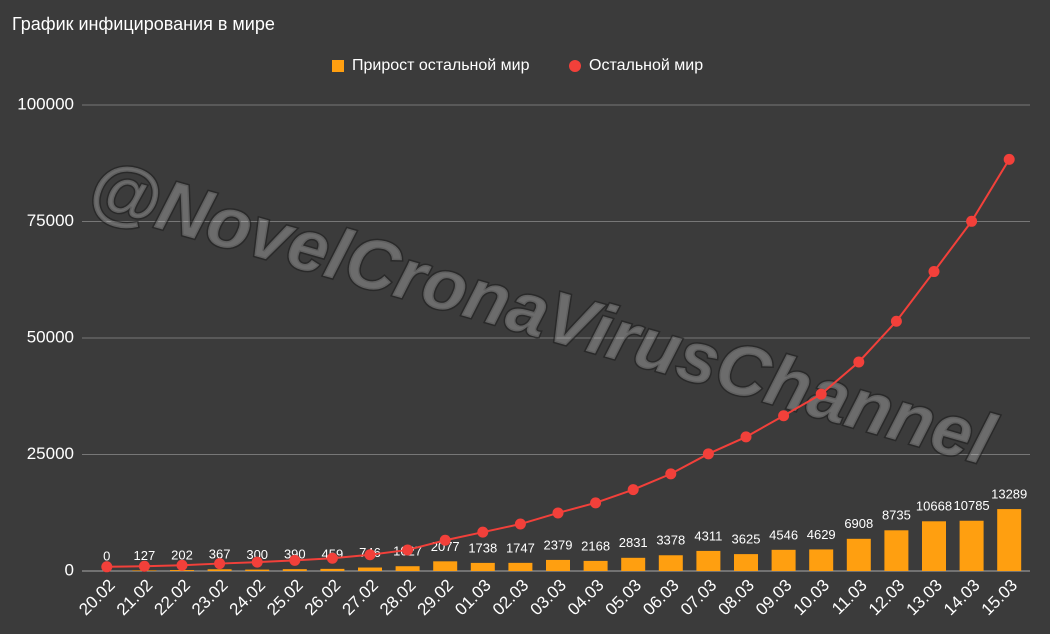 This screenshot has width=1050, height=634. What do you see at coordinates (896, 515) in the screenshot?
I see `data-label: 8735` at bounding box center [896, 515].